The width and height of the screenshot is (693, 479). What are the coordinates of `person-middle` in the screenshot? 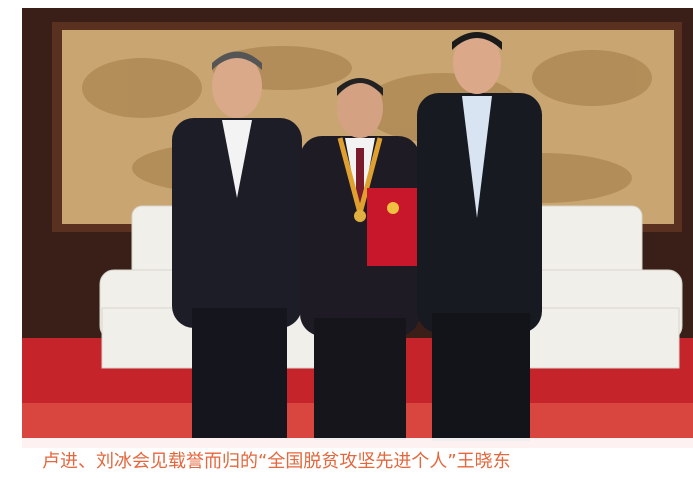 It's located at (360, 259).